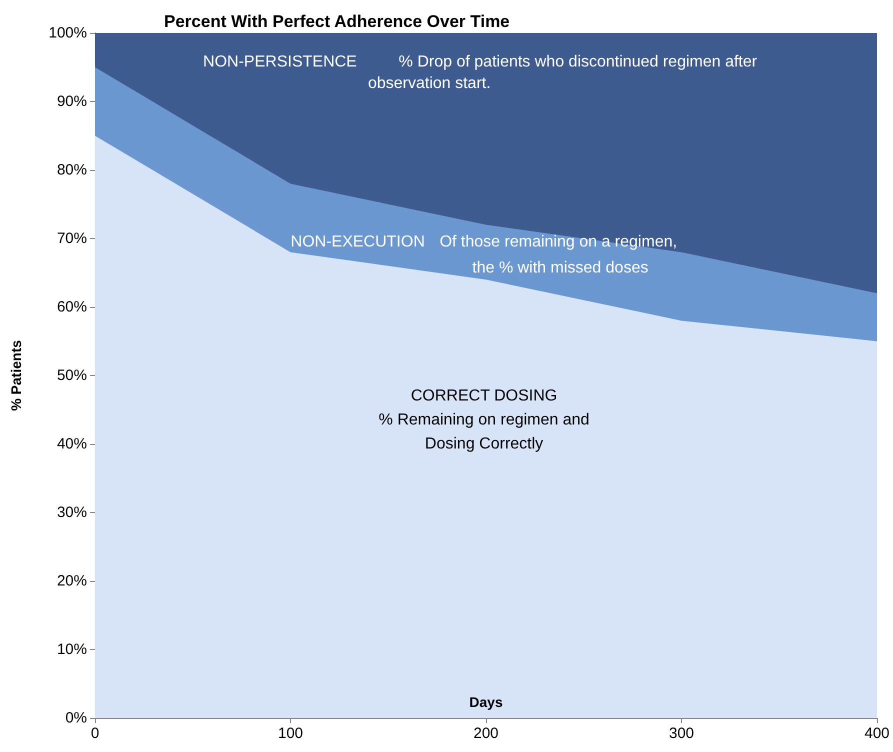 The image size is (893, 752). What do you see at coordinates (429, 83) in the screenshot?
I see `annotation: observation start.` at bounding box center [429, 83].